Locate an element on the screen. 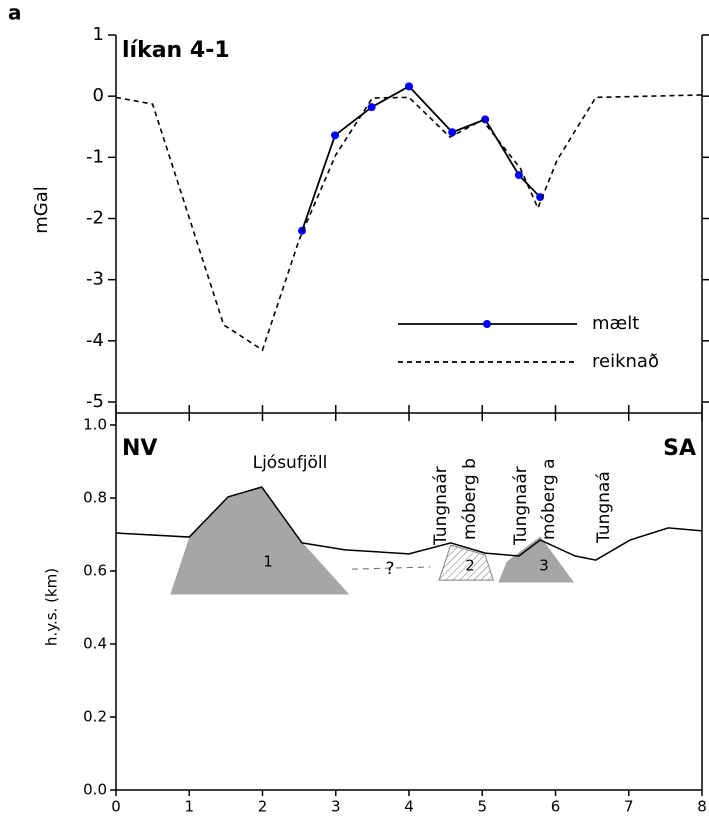 This screenshot has height=824, width=709. legend-marker is located at coordinates (487, 324).